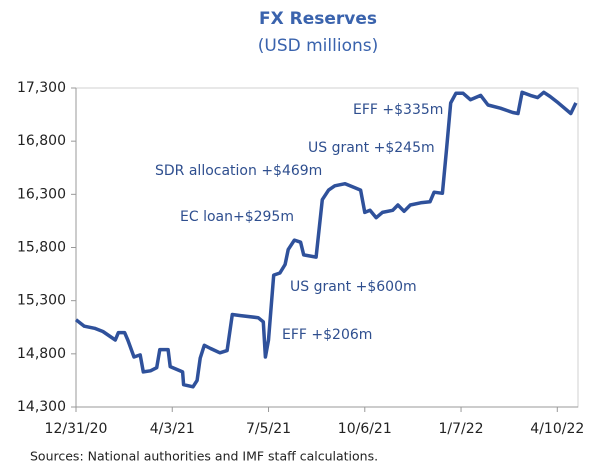 This screenshot has height=464, width=594. Describe the element at coordinates (268, 429) in the screenshot. I see `x-tick-label: 7/5/21` at that location.